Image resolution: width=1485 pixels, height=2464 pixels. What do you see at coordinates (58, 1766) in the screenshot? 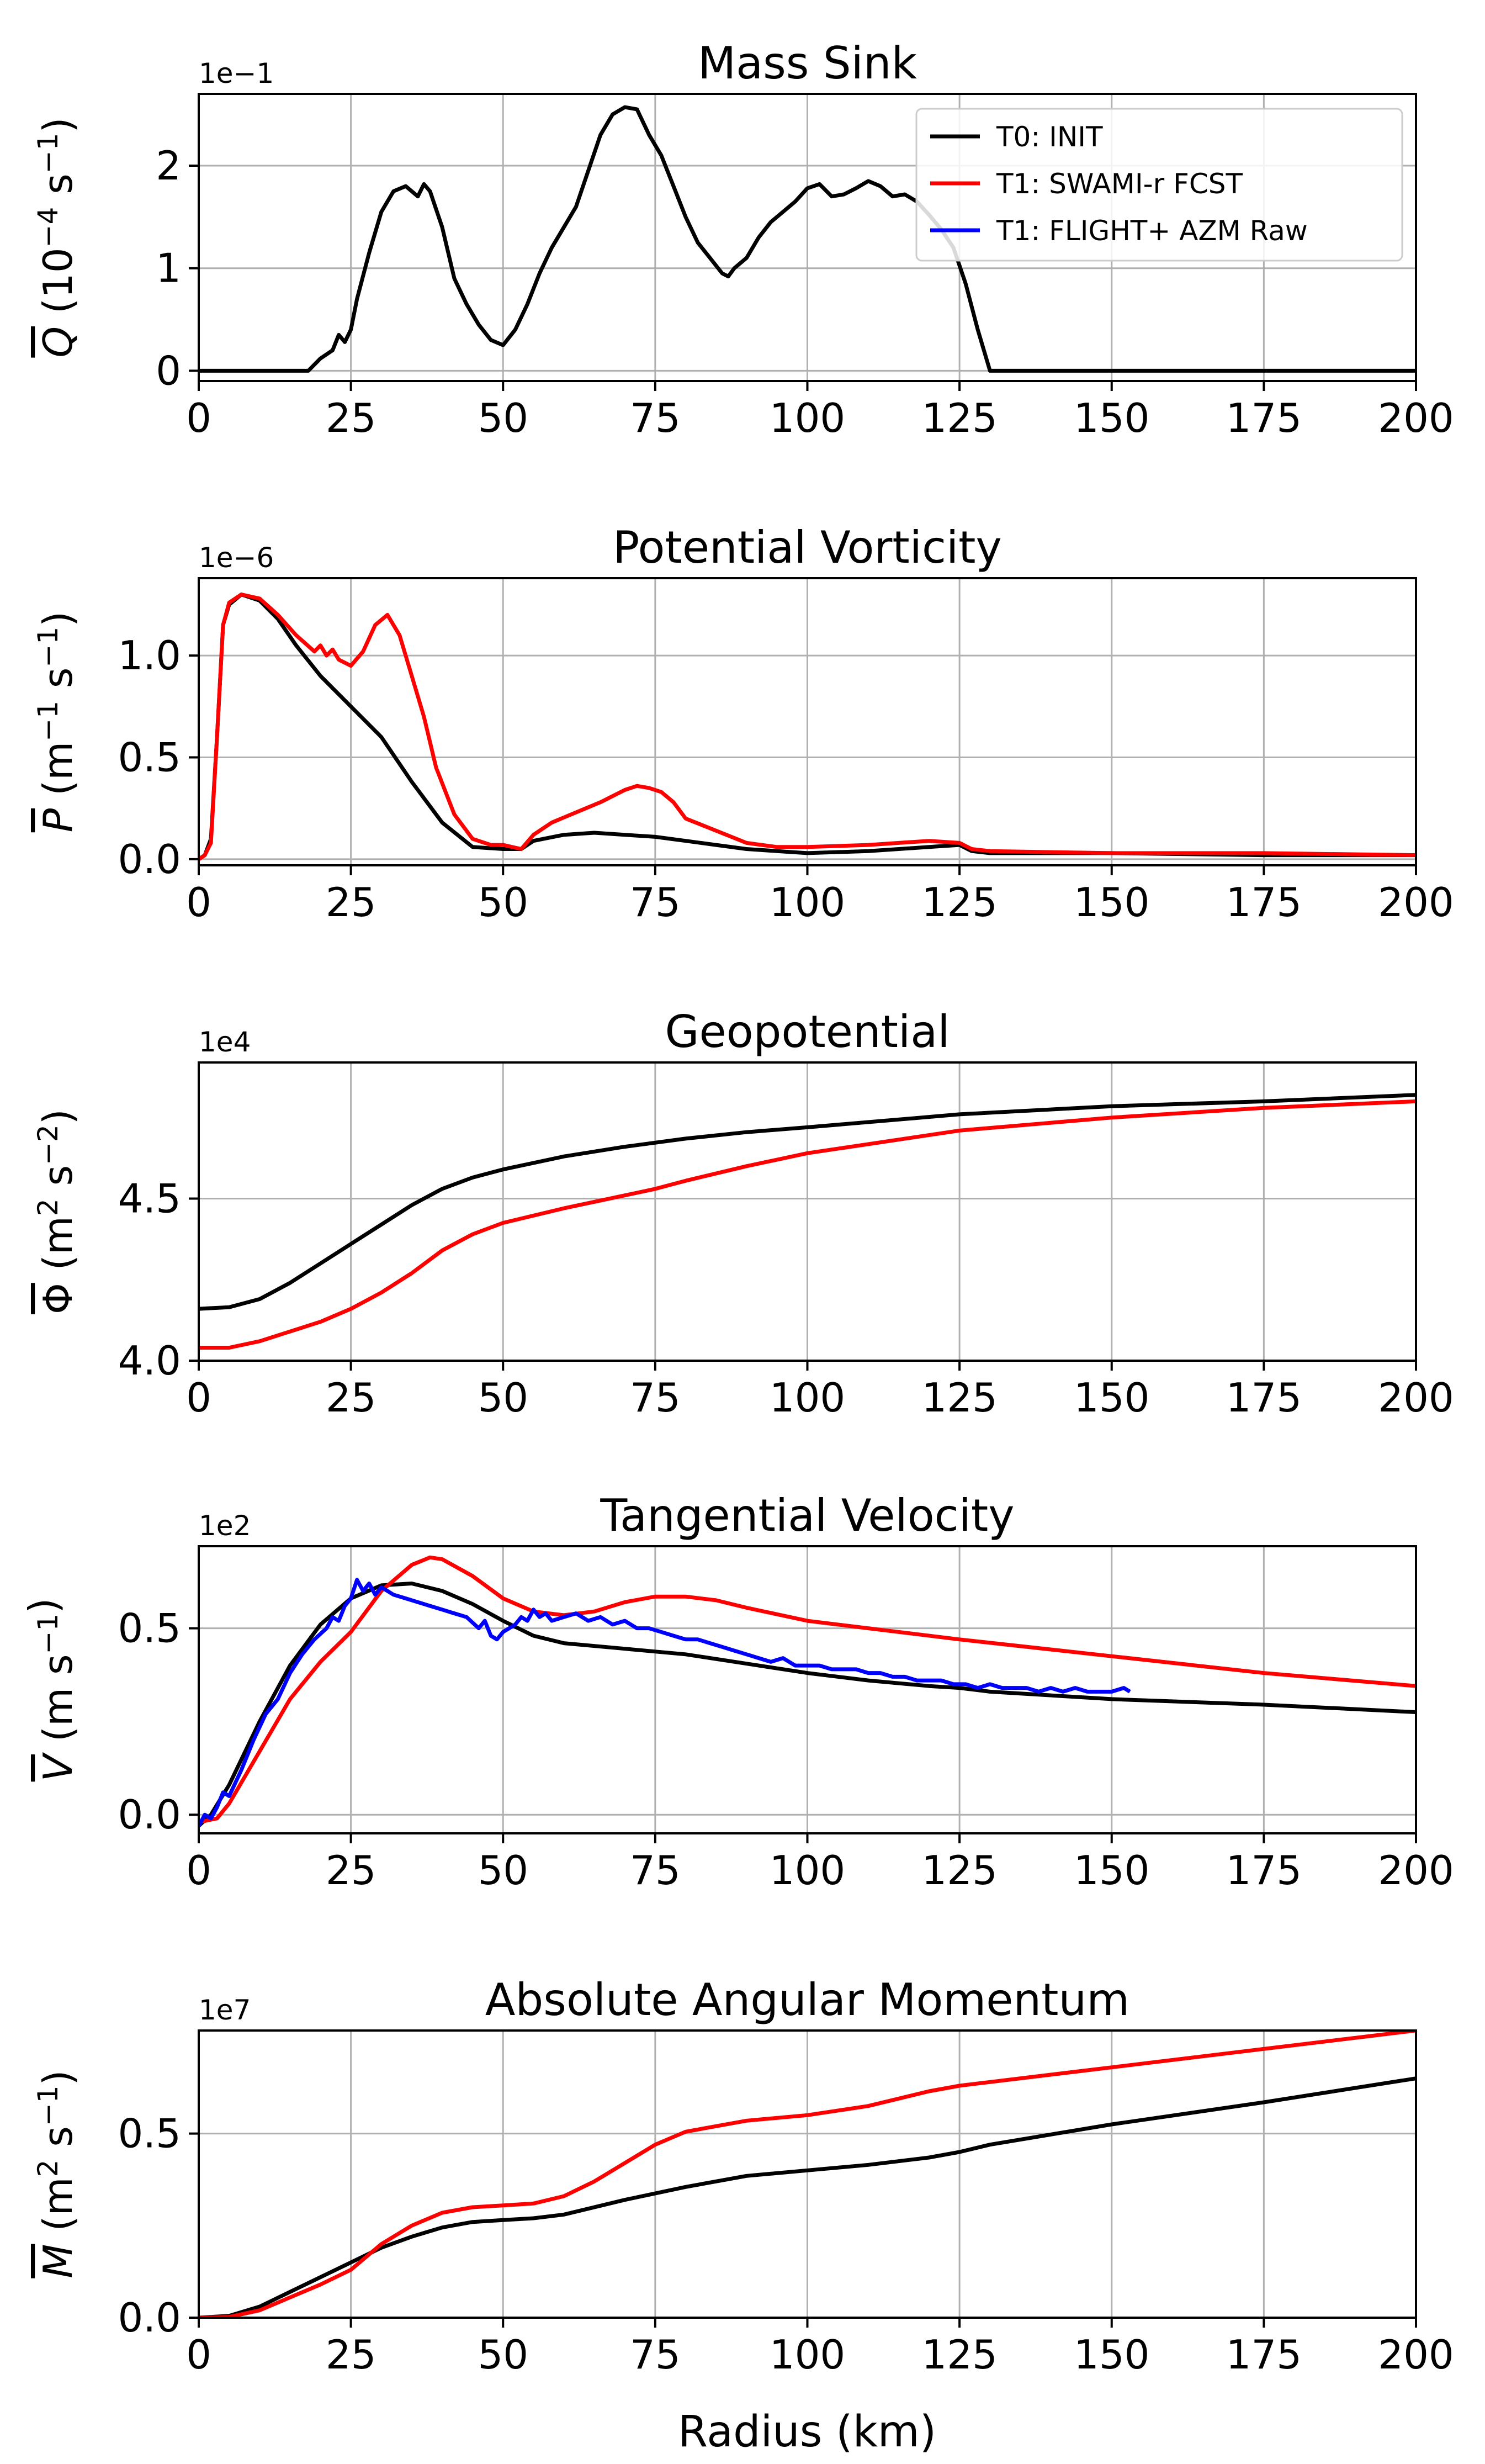
I see `y-axis-symbol: V` at bounding box center [58, 1766].